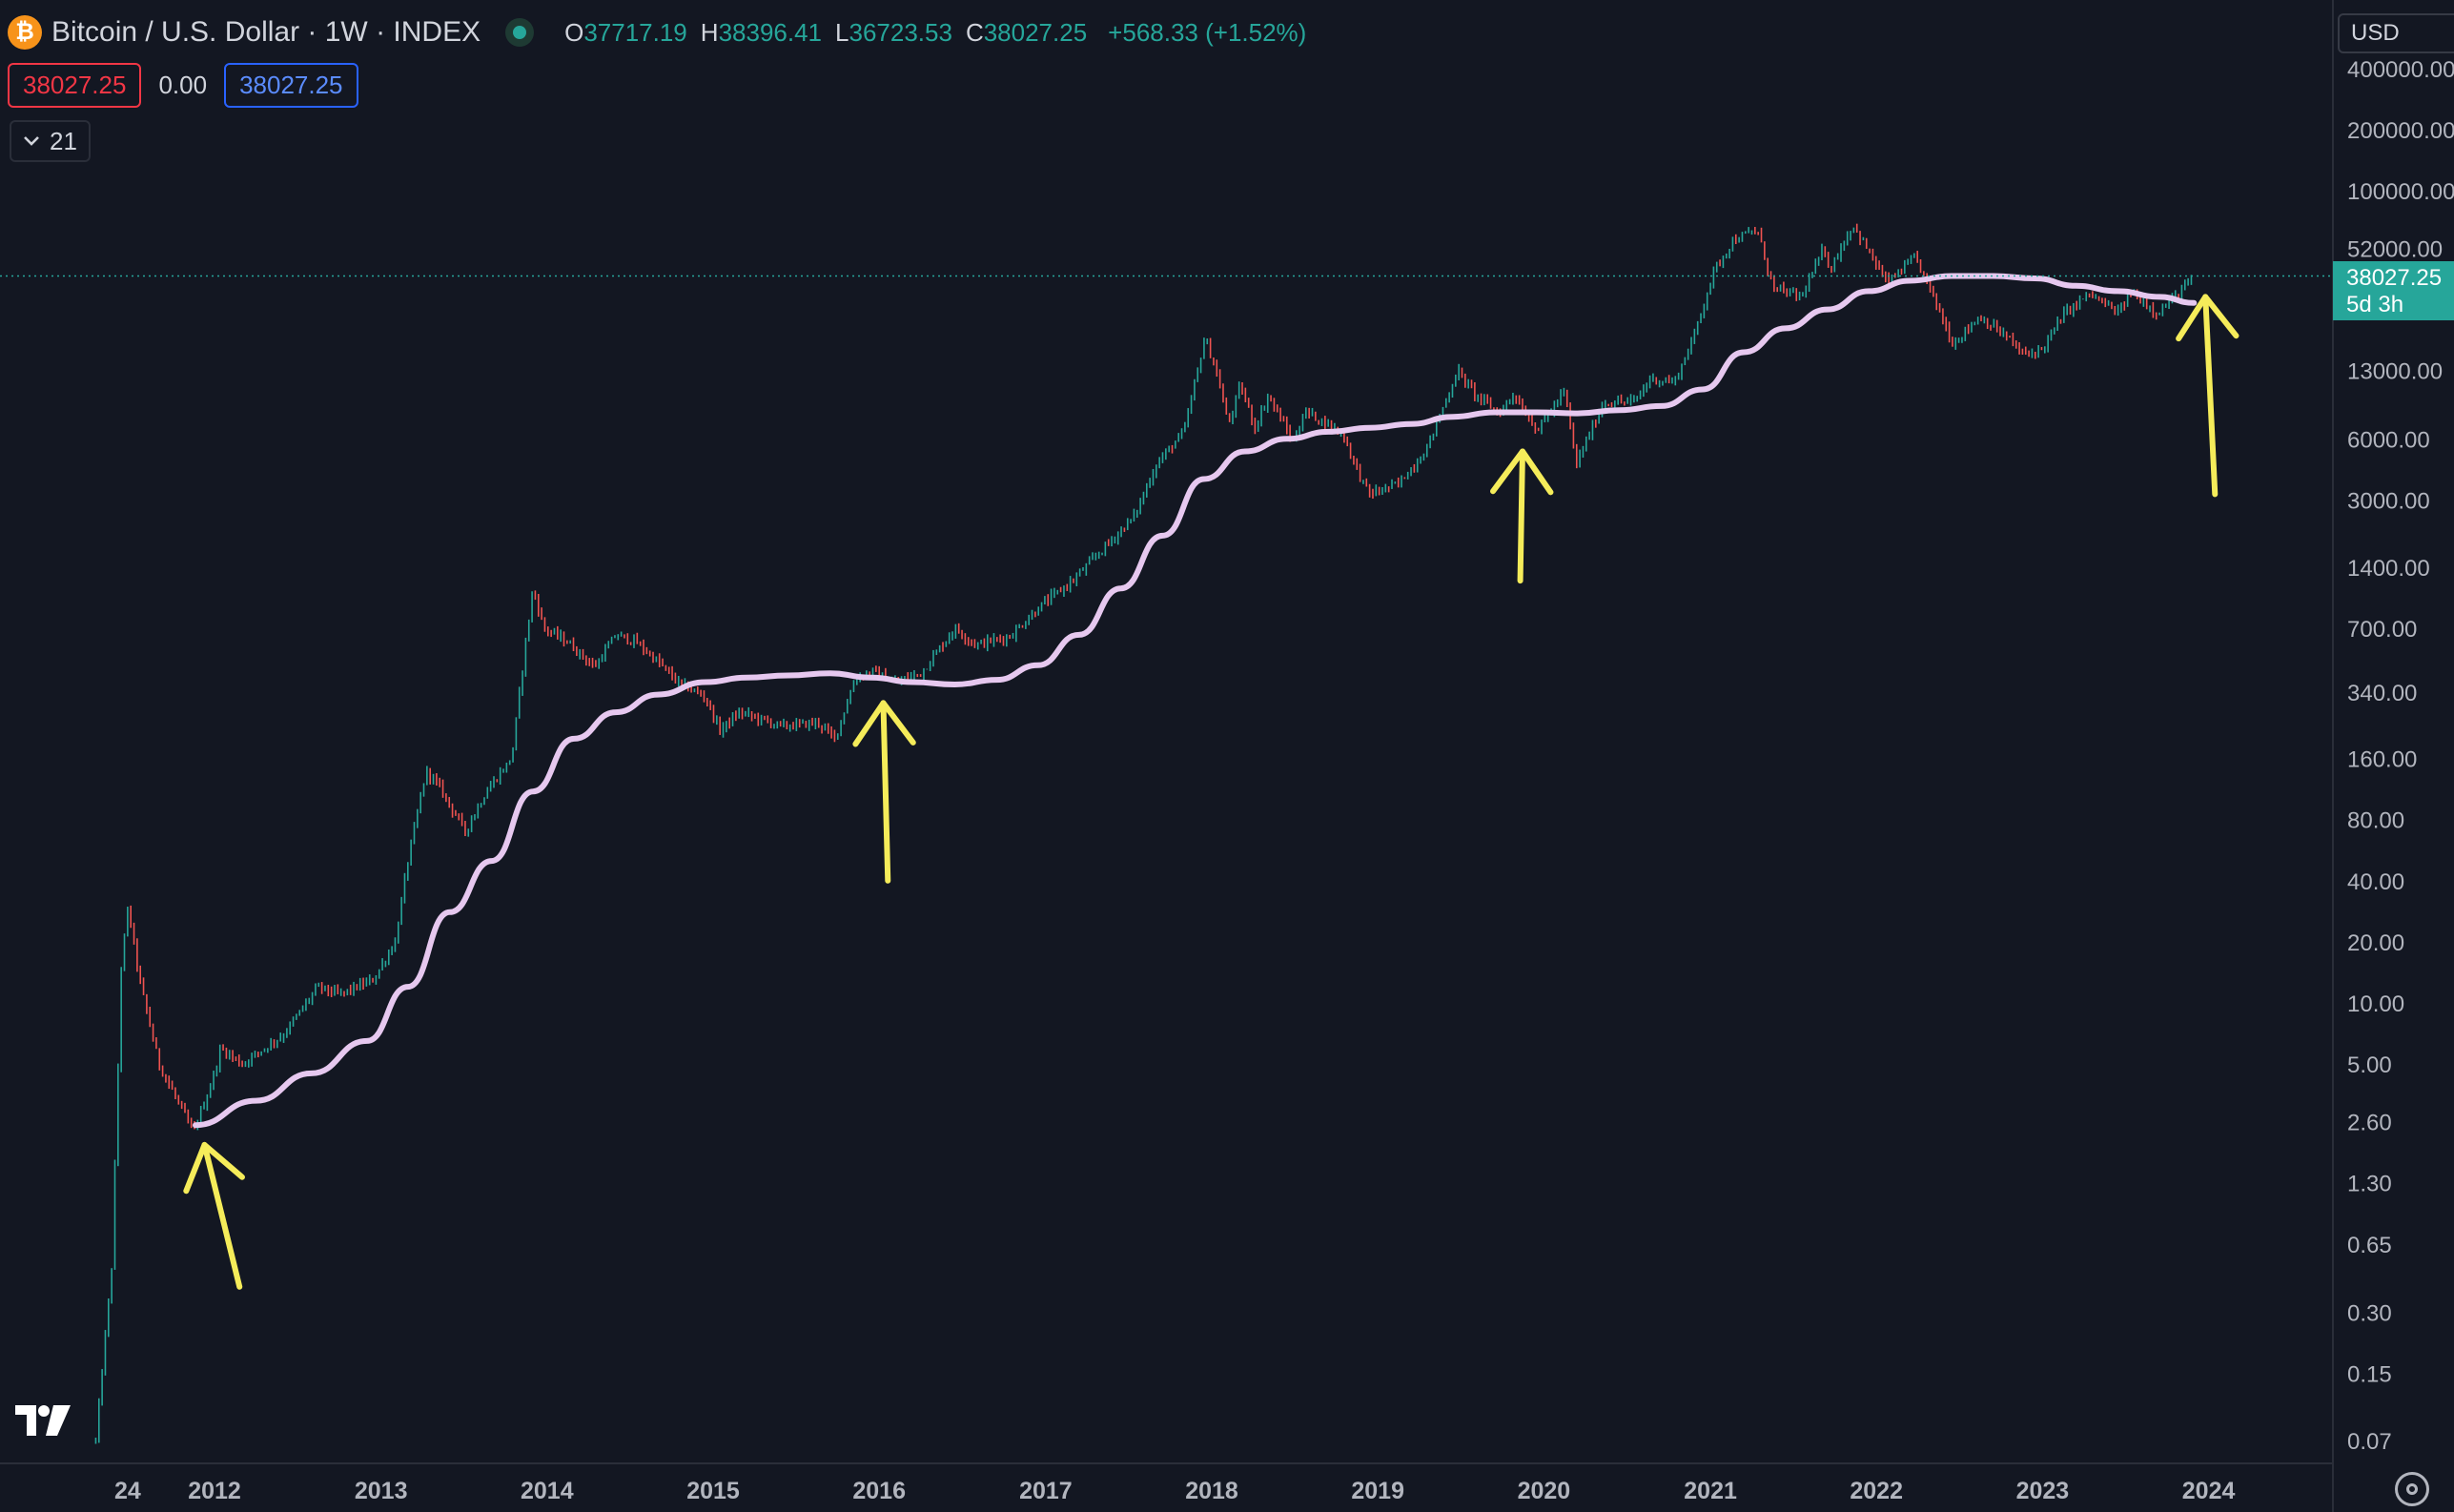 The image size is (2454, 1512). What do you see at coordinates (635, 32) in the screenshot?
I see `ohlc-open-value: 37717.19` at bounding box center [635, 32].